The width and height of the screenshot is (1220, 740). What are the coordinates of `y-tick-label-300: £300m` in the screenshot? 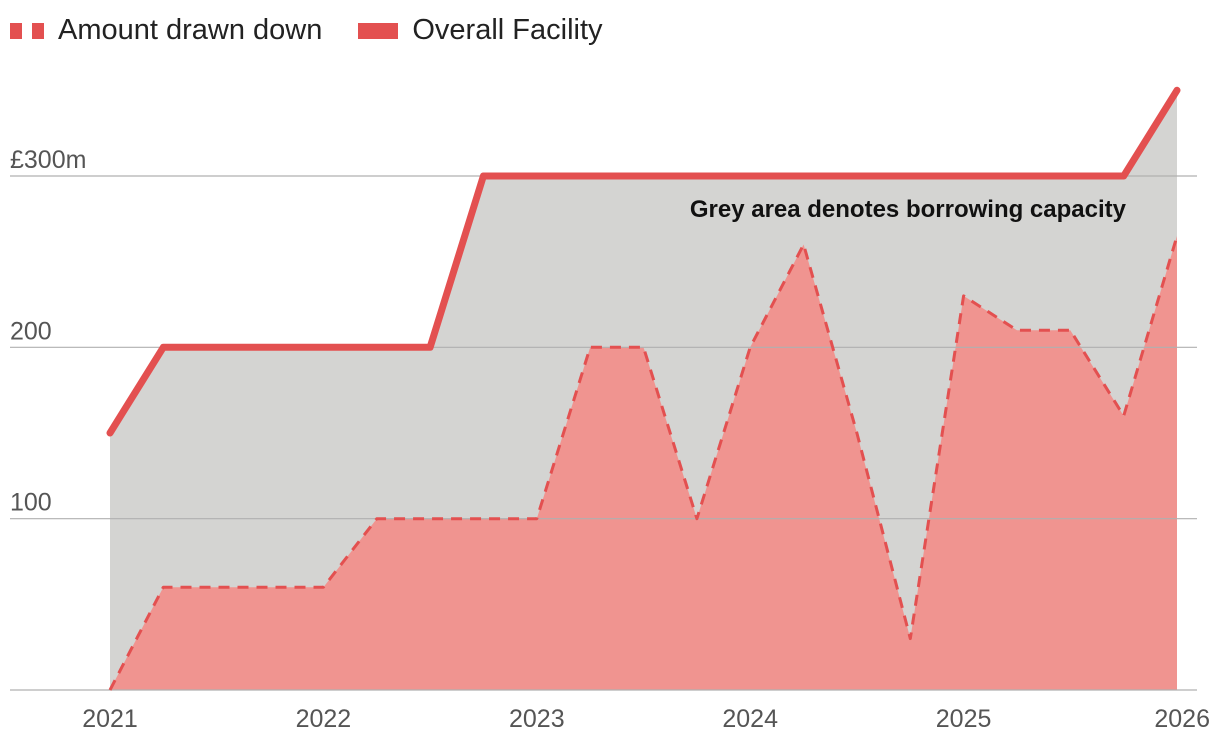 It's located at (48, 160).